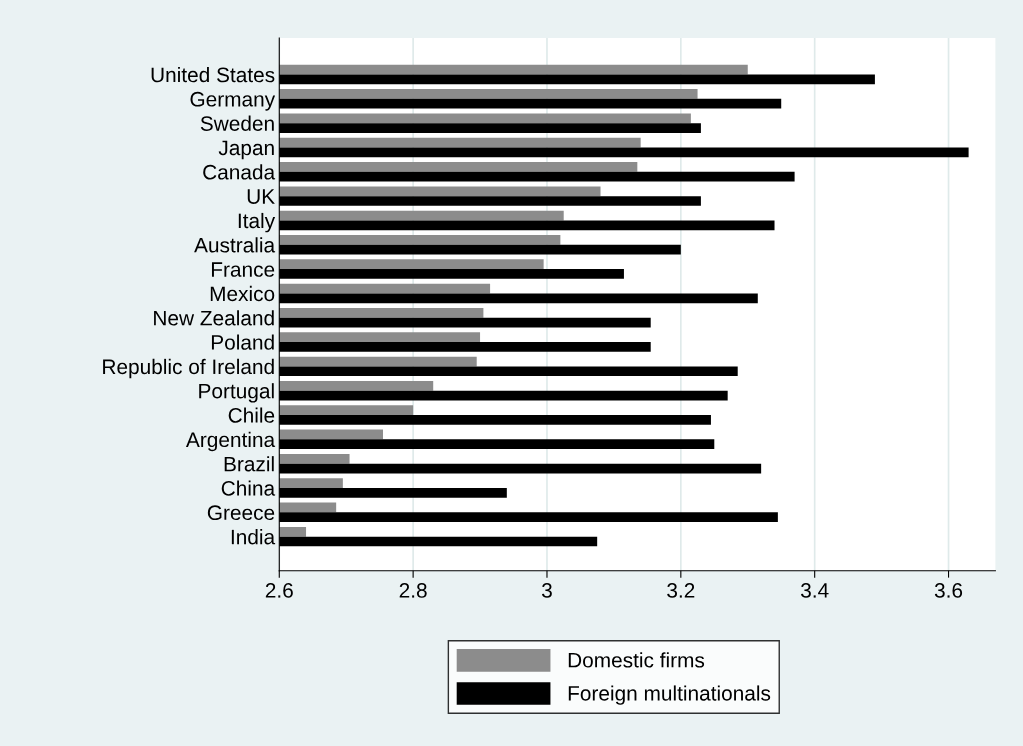 The image size is (1023, 746). What do you see at coordinates (253, 537) in the screenshot?
I see `y-tick-label: India` at bounding box center [253, 537].